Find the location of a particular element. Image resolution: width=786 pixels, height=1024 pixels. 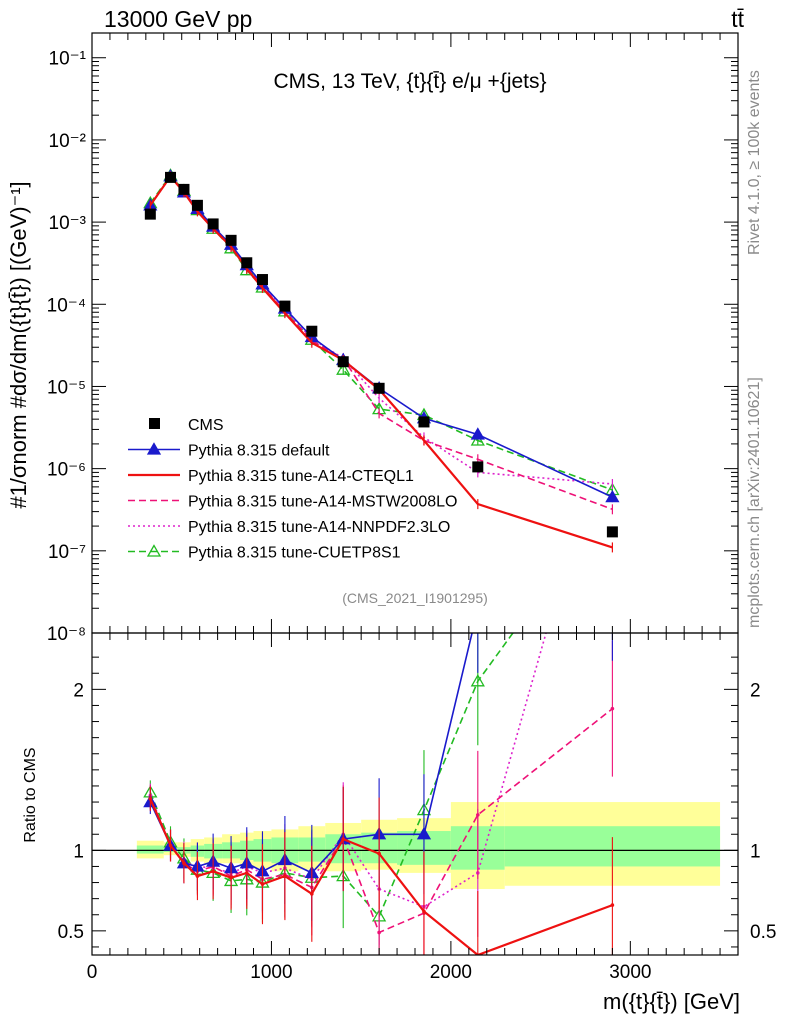

legend-item-mstw: Pythia 8.315 tune-A14-MSTW2008LO is located at coordinates (292, 502).